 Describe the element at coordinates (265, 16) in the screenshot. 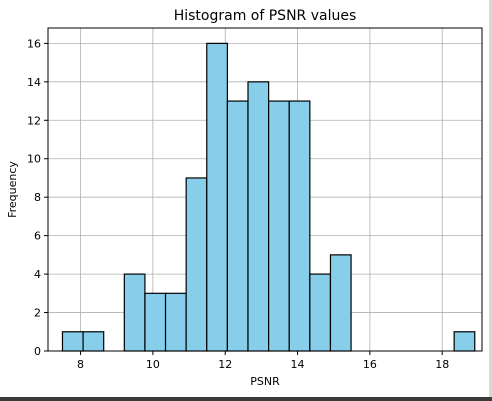

I see `chart-title: Histogram of PSNR values` at that location.